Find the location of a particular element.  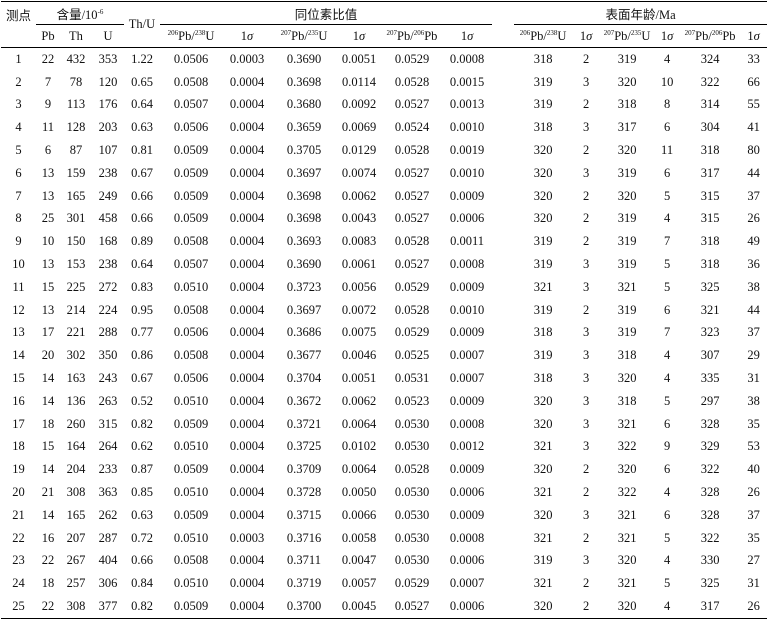

table-cell: 8 is located at coordinates (667, 104).